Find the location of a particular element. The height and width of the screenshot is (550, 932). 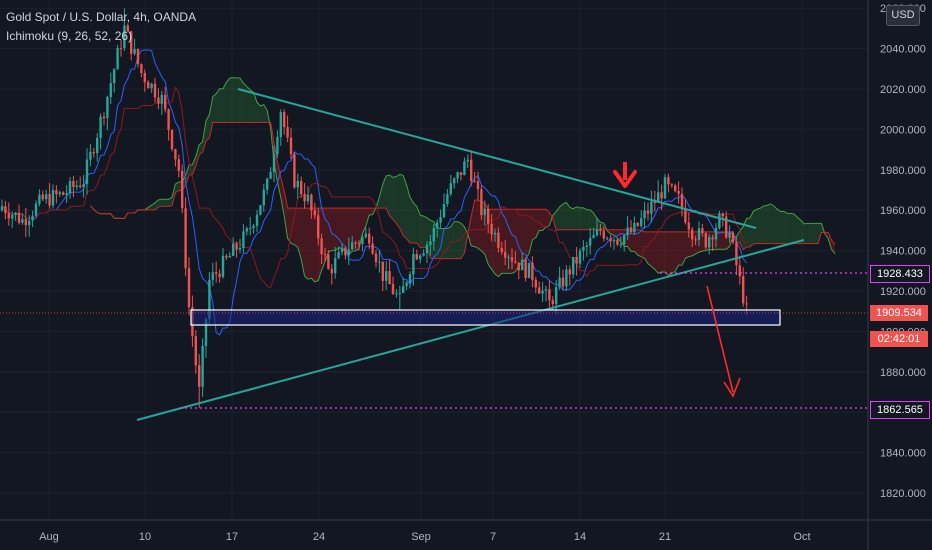

symbol-title: Gold Spot / U.S. Dollar, 4h, OANDA is located at coordinates (101, 17).